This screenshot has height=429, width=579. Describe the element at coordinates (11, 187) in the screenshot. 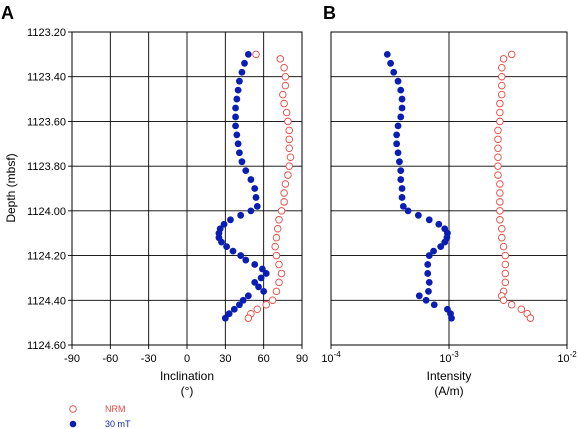

I see `depth-axis-label: Depth (mbsf)` at that location.